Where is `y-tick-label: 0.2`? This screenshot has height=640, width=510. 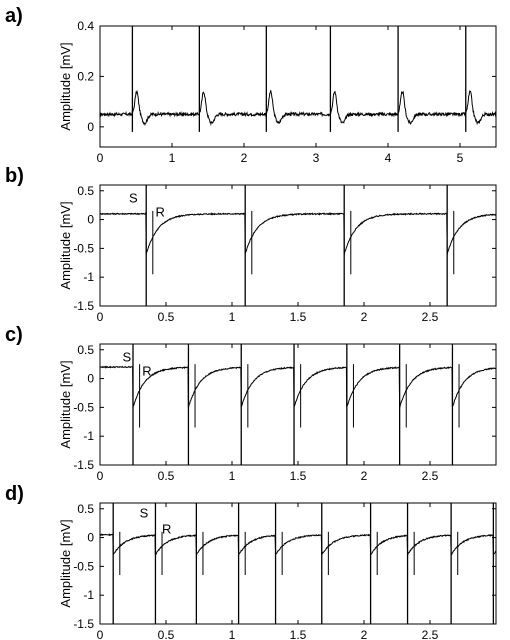
y-tick-label: 0.2 is located at coordinates (85, 76).